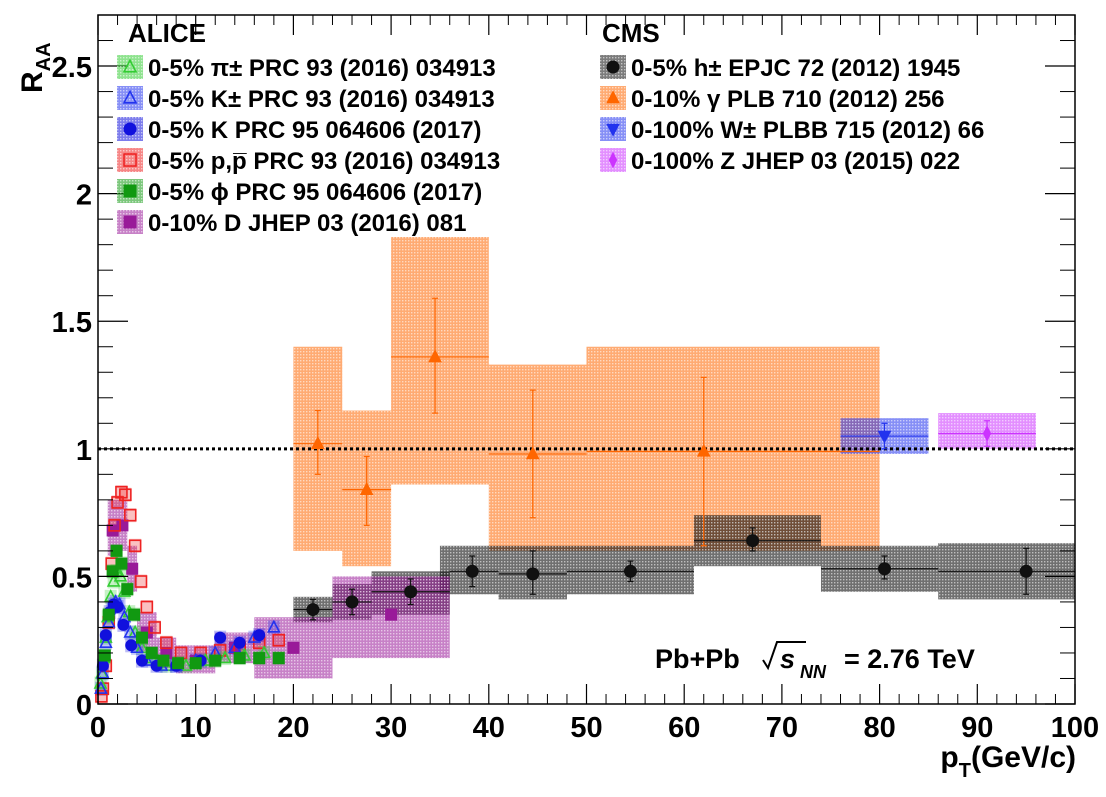 The height and width of the screenshot is (797, 1106). I want to click on y-tick-label: 1, so click(84, 451).